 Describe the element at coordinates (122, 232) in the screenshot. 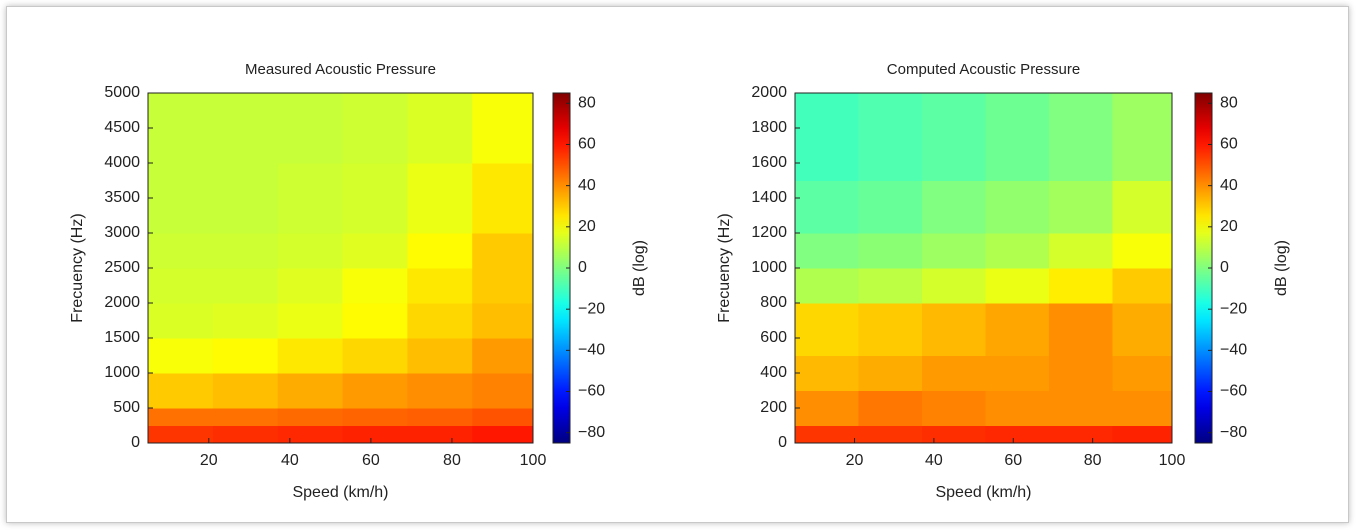

I see `y-tick-label: 3000` at that location.